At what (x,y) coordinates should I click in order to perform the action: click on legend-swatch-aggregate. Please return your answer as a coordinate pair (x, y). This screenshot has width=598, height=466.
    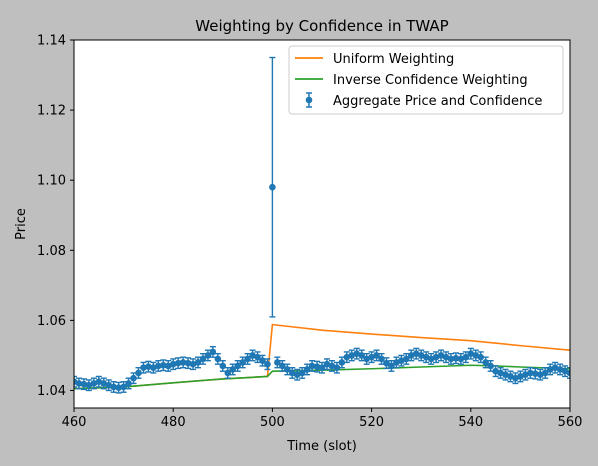
    Looking at the image, I should click on (309, 100).